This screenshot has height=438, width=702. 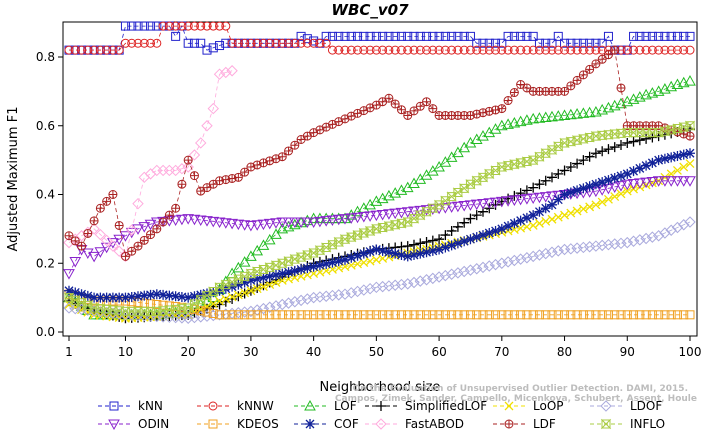 I want to click on y-tick-label: 0.2, so click(x=45, y=263).